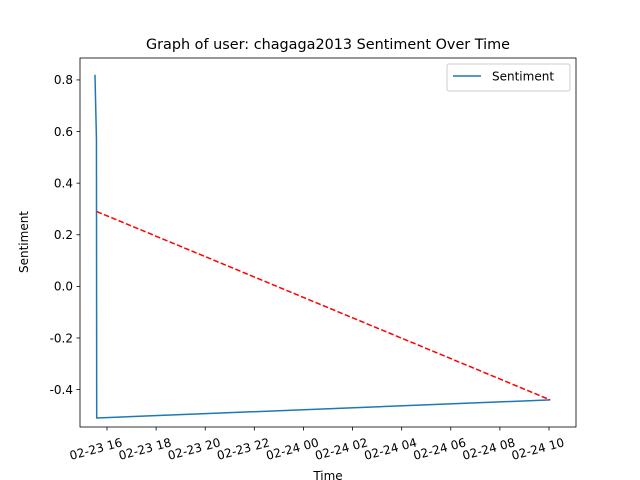 Image resolution: width=640 pixels, height=480 pixels. Describe the element at coordinates (63, 80) in the screenshot. I see `y-tick-label: 0.8` at that location.